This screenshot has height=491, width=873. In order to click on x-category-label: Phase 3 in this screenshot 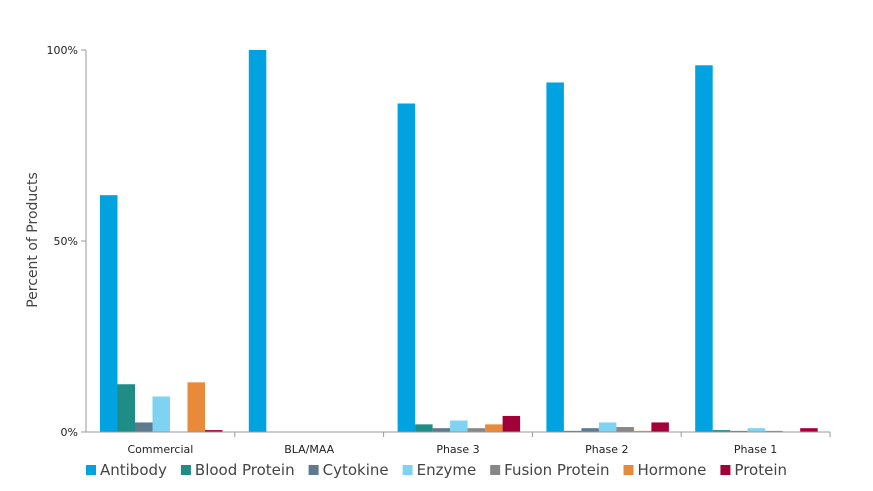, I will do `click(457, 449)`.